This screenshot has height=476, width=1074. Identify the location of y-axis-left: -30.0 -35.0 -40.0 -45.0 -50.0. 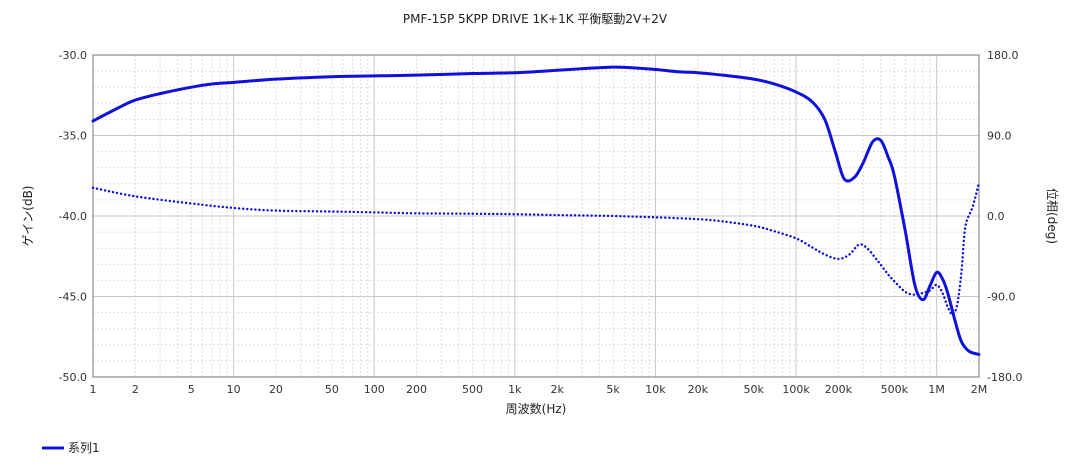
(73, 216).